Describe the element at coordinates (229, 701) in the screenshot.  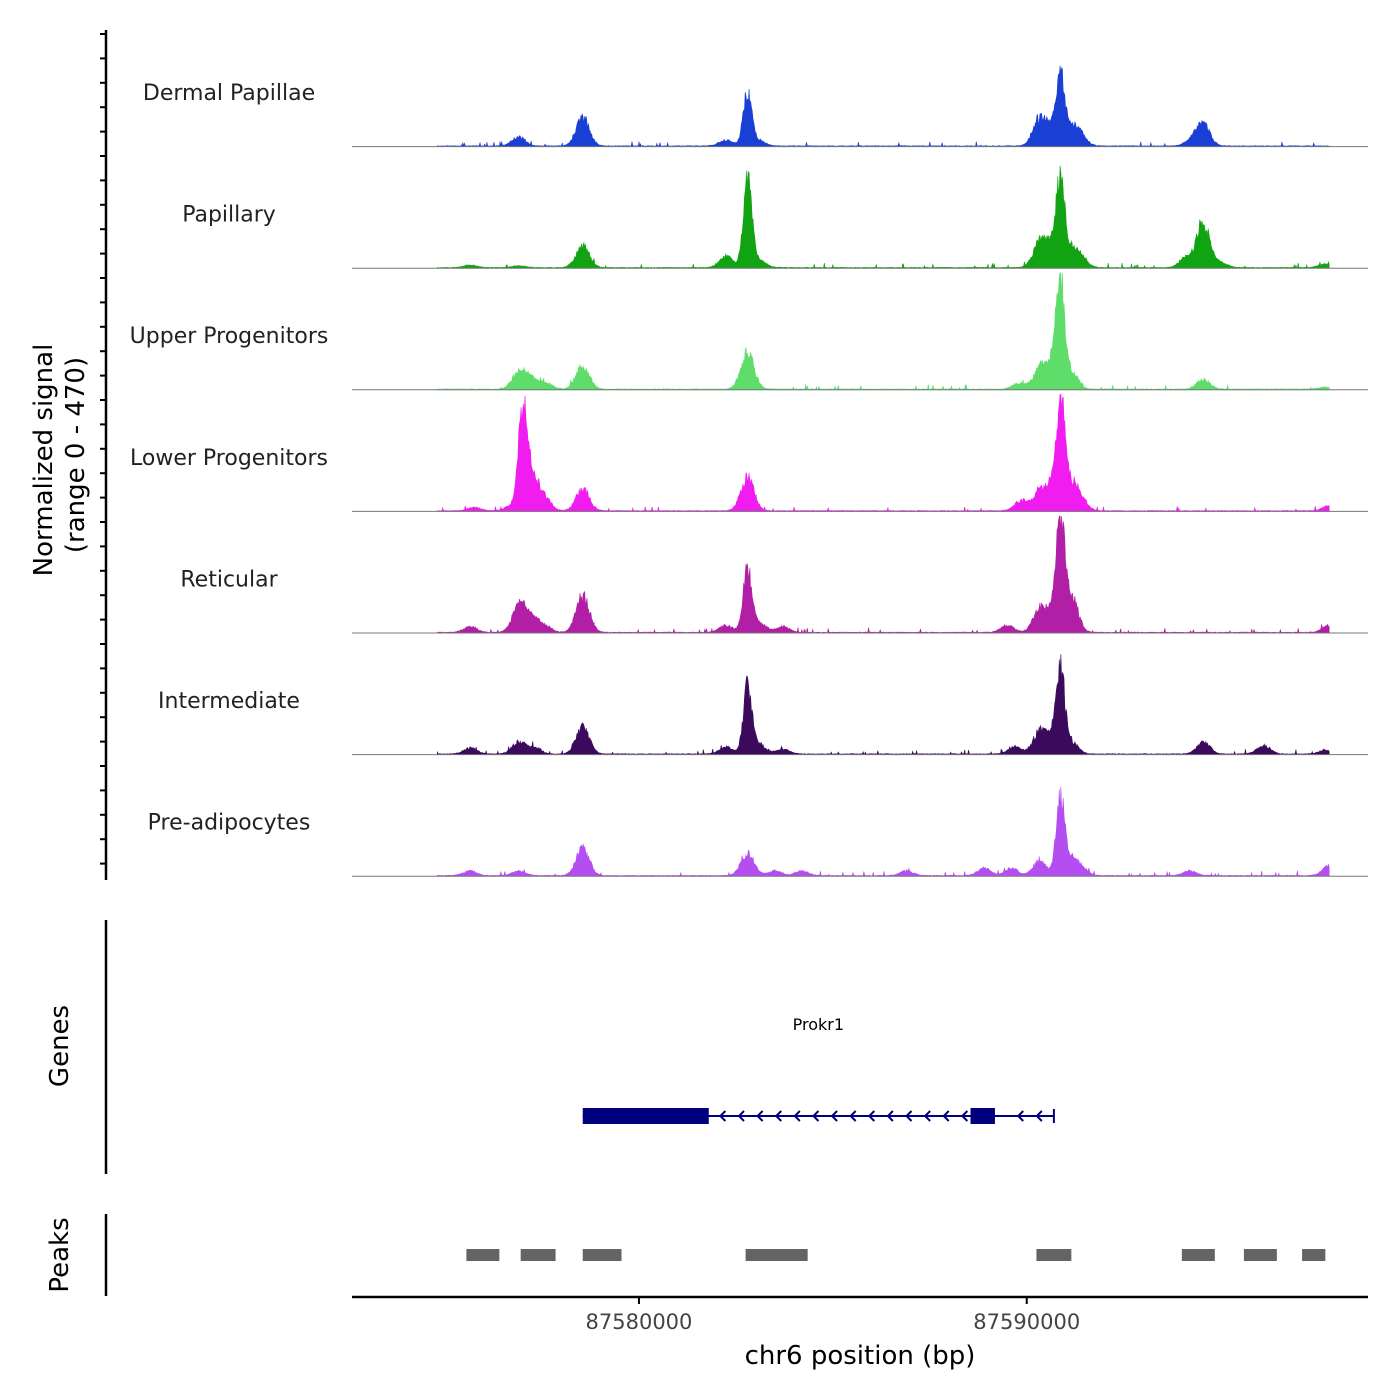
I see `track-label: Intermediate` at that location.